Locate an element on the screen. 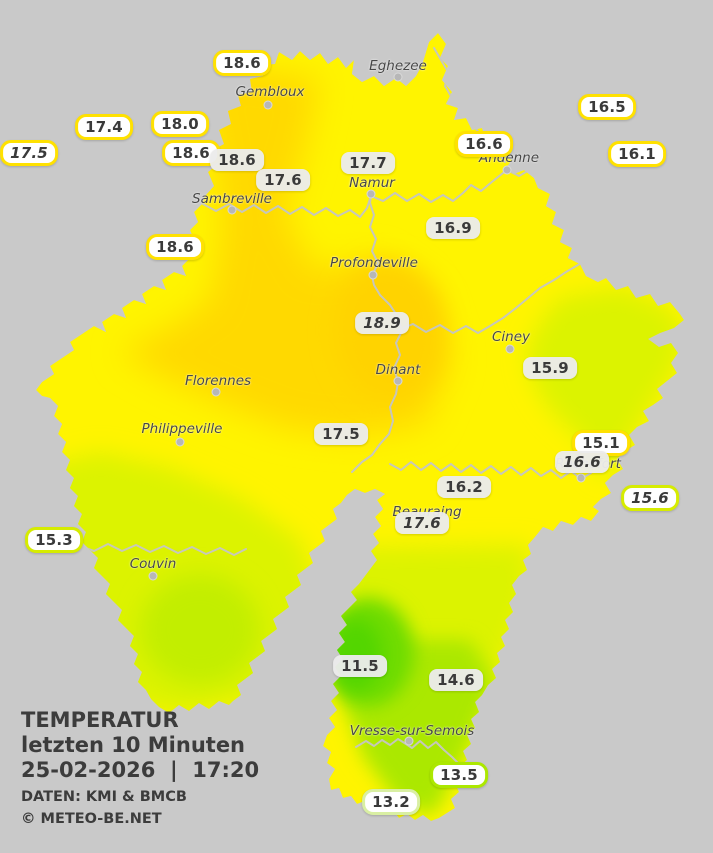 The width and height of the screenshot is (713, 853). map-title: TEMPERATUR is located at coordinates (100, 720).